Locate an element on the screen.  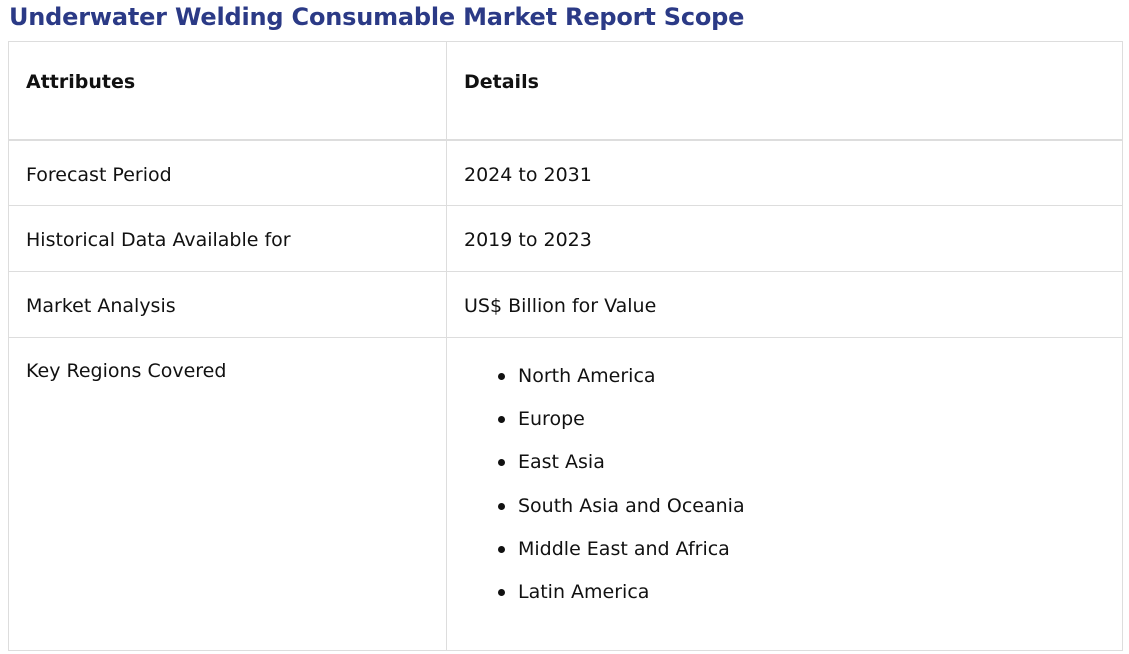
region-label: Middle East and Africa is located at coordinates (624, 548).